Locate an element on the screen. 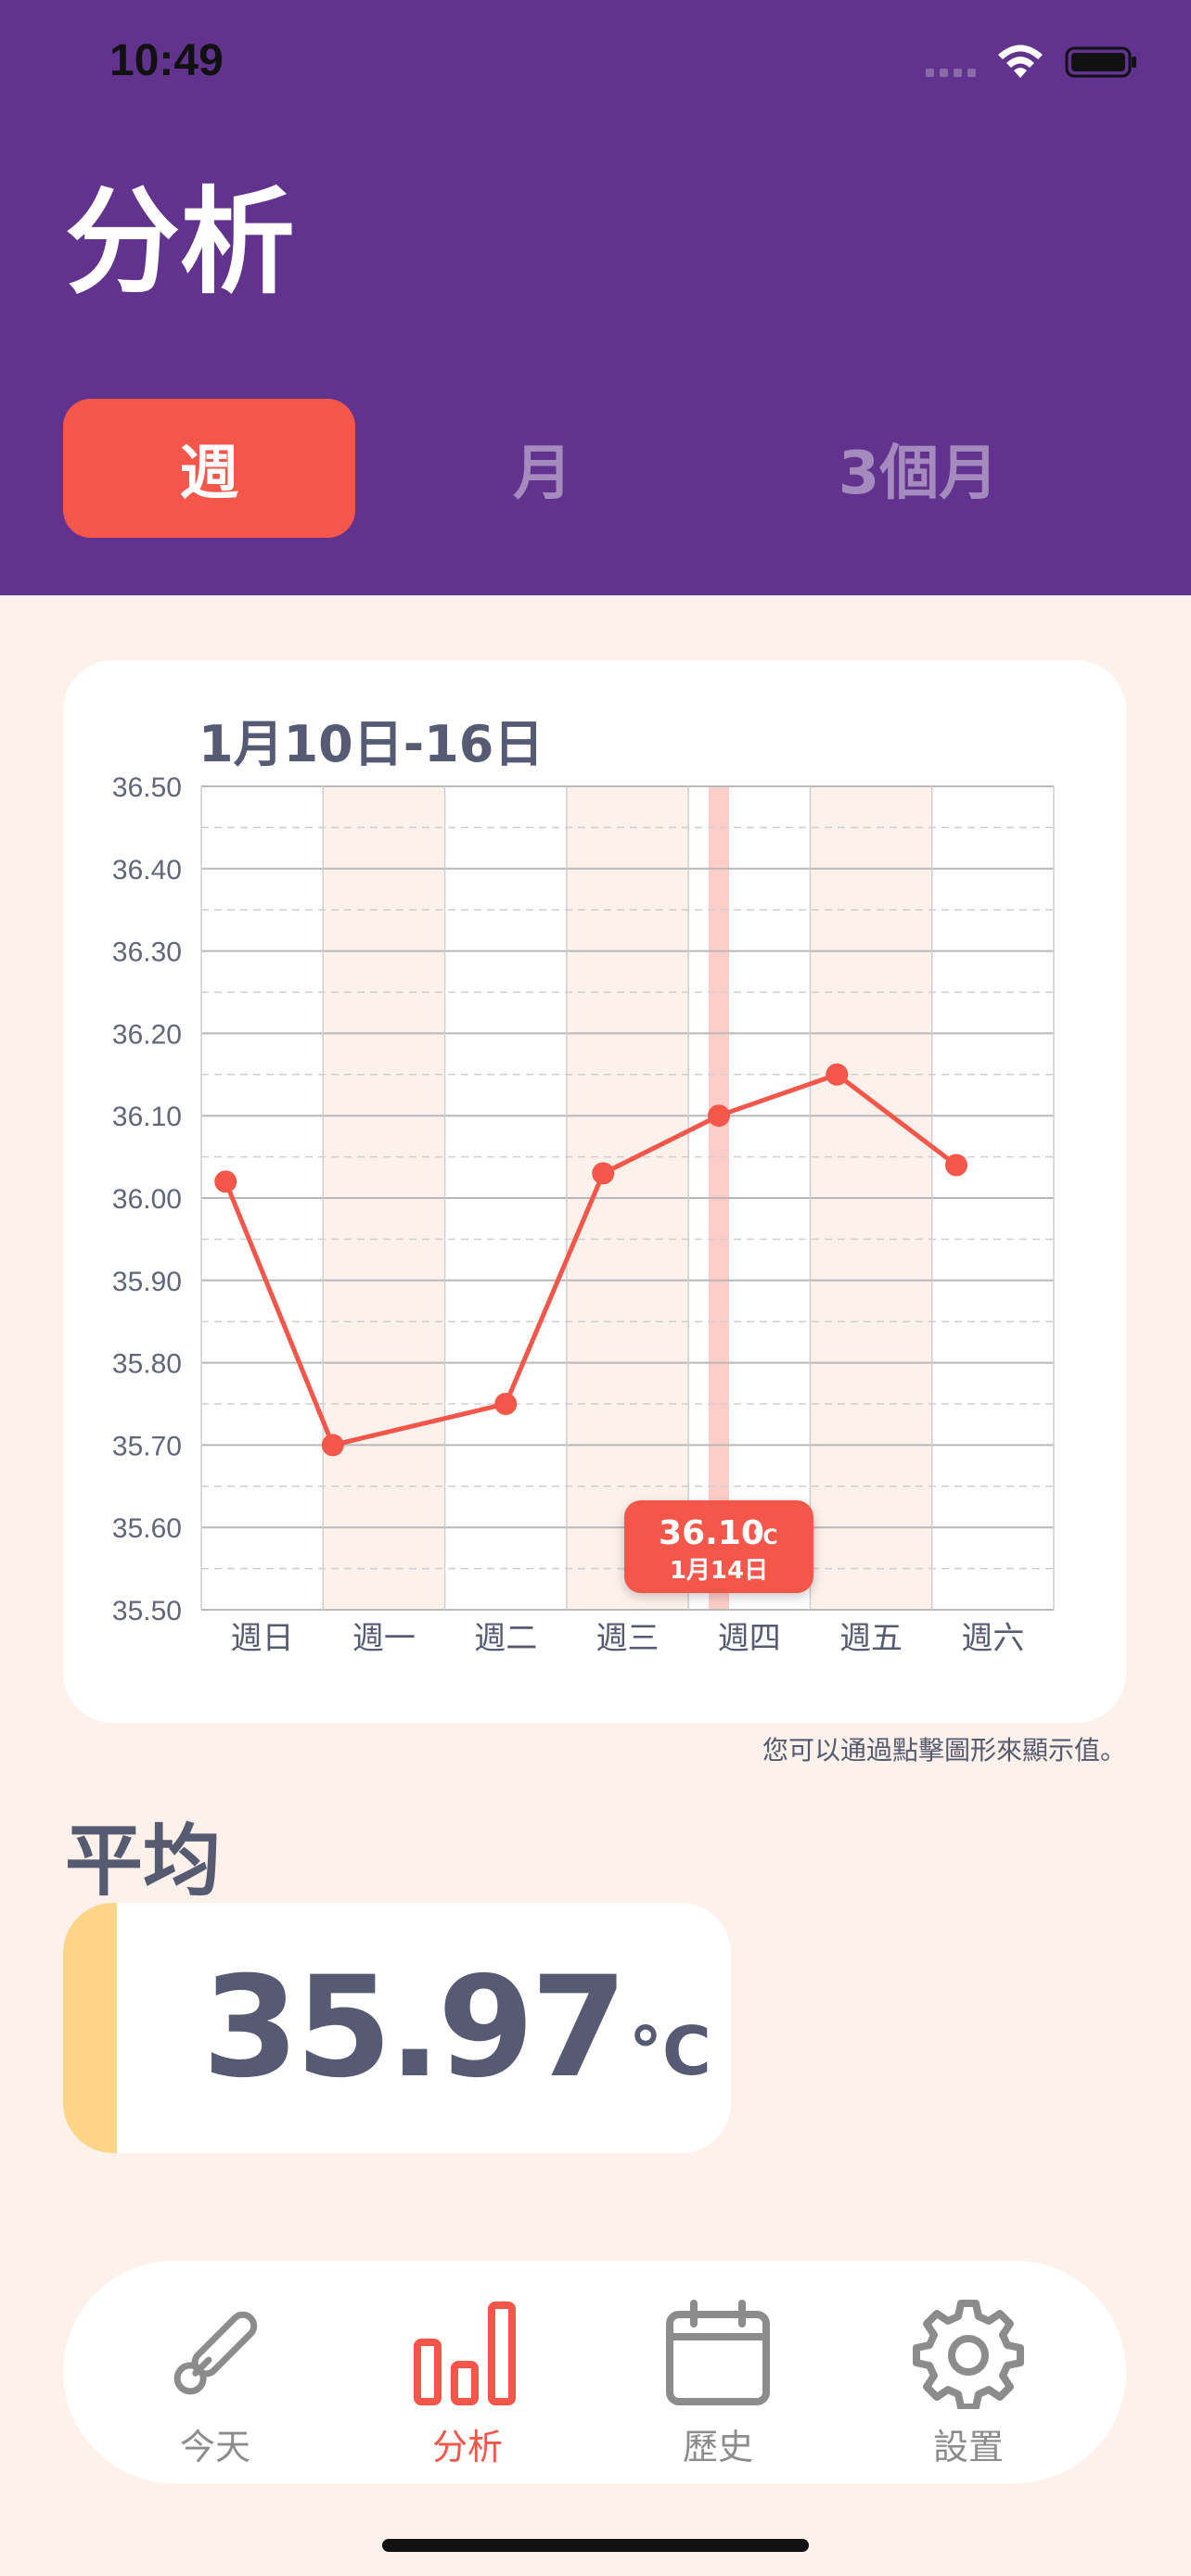 Image resolution: width=1191 pixels, height=2576 pixels. signal-icon is located at coordinates (951, 62).